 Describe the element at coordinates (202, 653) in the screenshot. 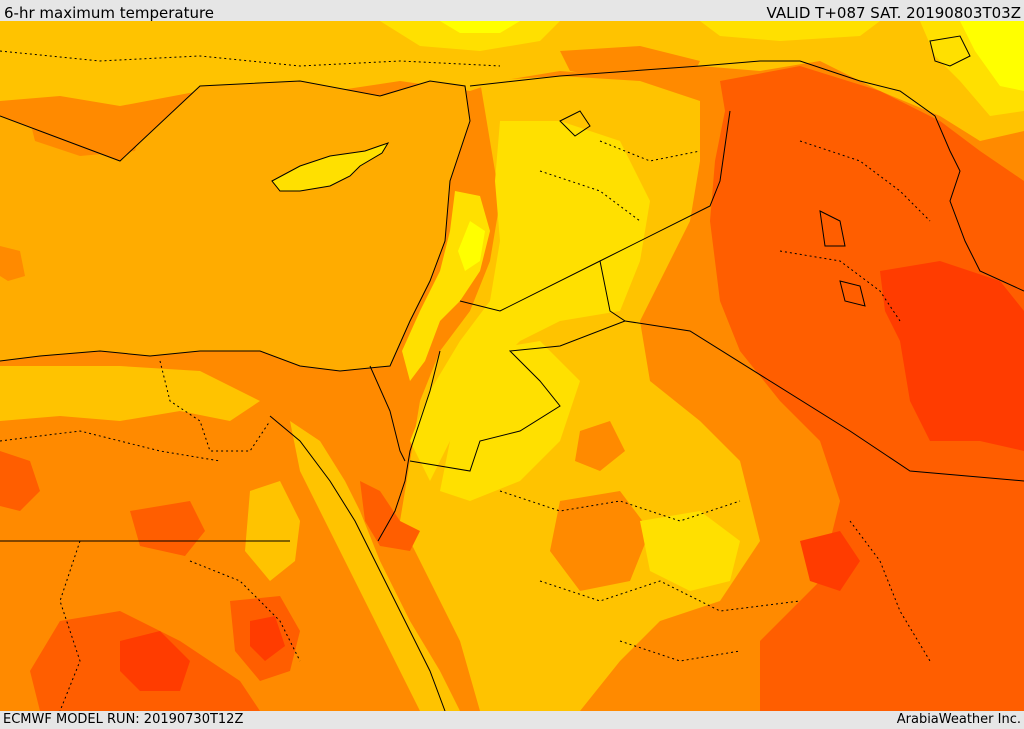

I see `egypt-red` at that location.